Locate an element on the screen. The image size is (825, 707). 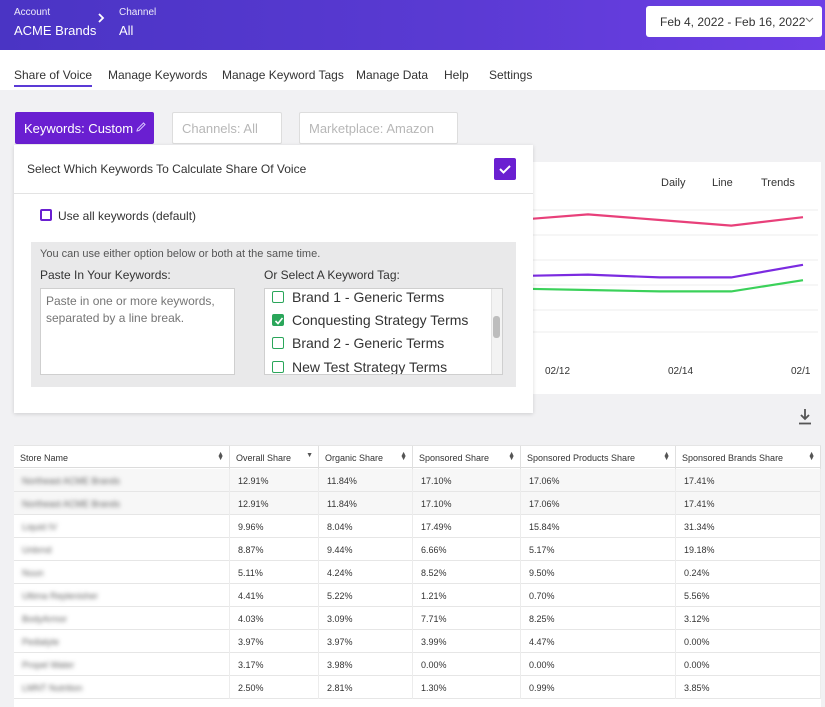
table-cell: 8.87% is located at coordinates (274, 549).